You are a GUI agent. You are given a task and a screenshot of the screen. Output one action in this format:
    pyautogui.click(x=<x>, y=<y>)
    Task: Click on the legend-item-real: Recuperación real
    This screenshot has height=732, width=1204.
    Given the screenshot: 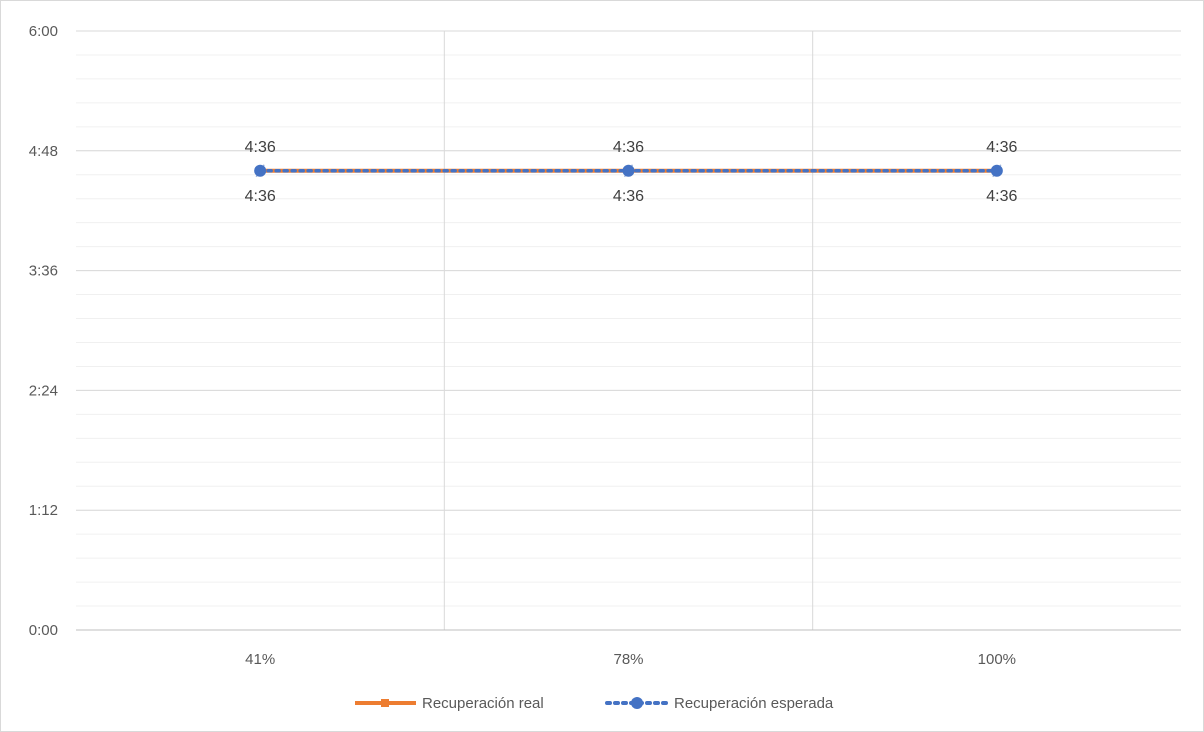 What is the action you would take?
    pyautogui.click(x=449, y=703)
    